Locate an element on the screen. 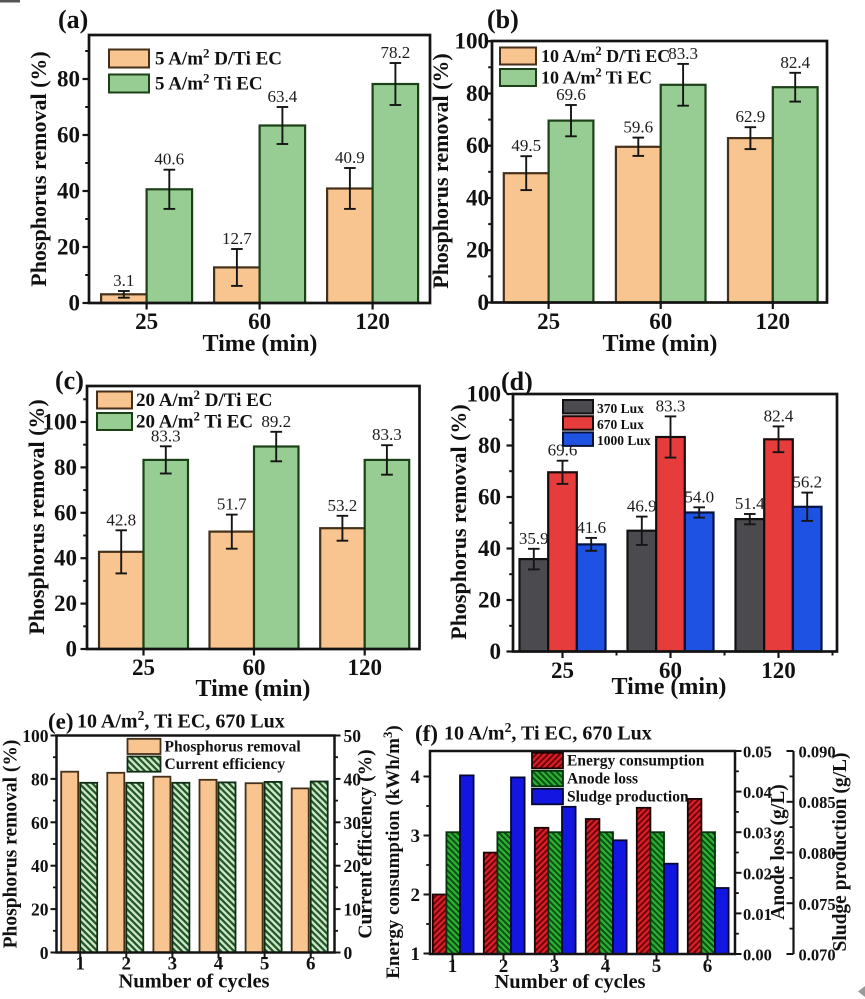 This screenshot has width=865, height=999. svg-text: Anode loss (g/L) is located at coordinates (778, 851).